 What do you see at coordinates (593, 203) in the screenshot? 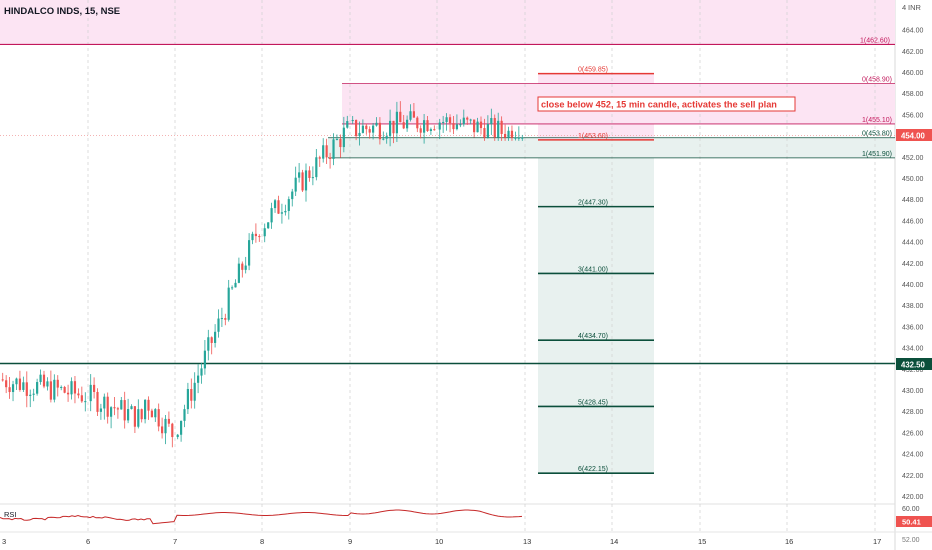
I see `target-label: 2(447.30)` at bounding box center [593, 203].